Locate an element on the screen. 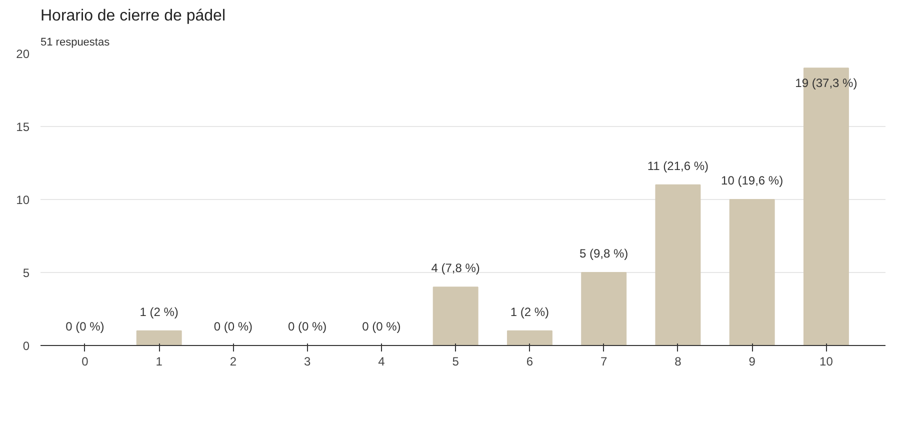  y-tick-label: 5 is located at coordinates (26, 273).